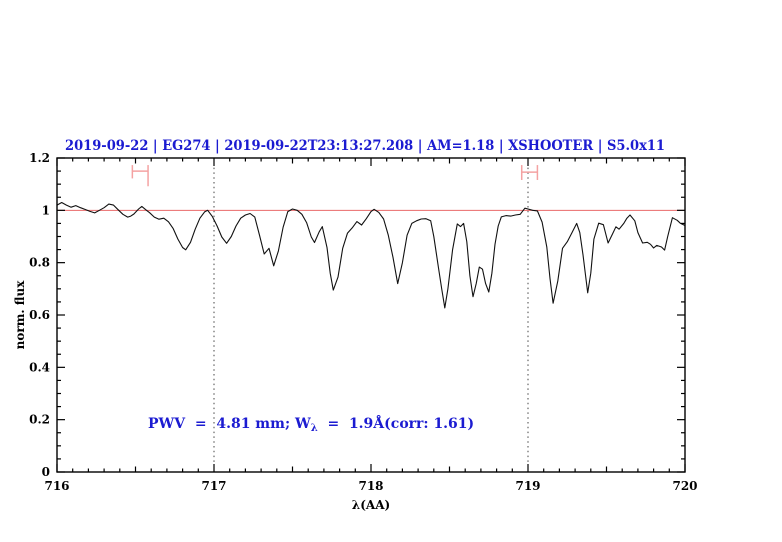 This screenshot has width=782, height=542. I want to click on pwv-annotation-main: PWV = 4.81 mm; W, so click(229, 424).